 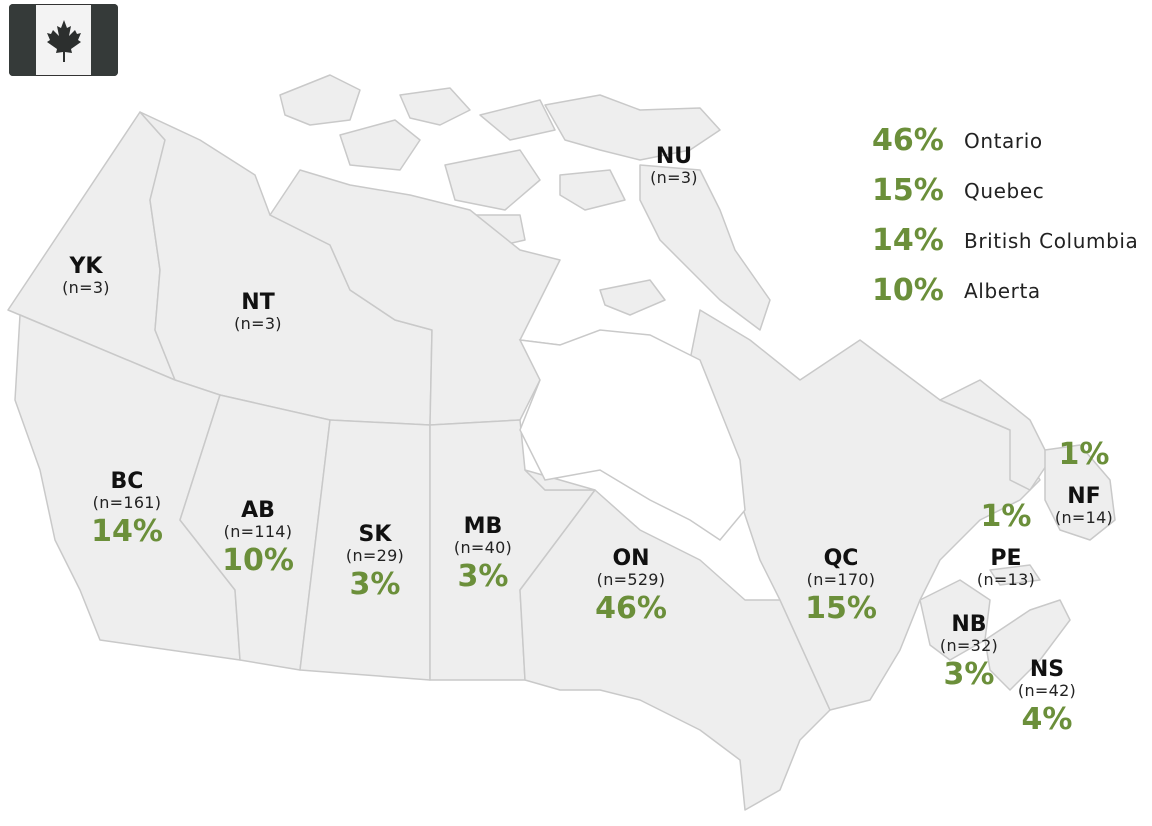 What do you see at coordinates (675, 640) in the screenshot?
I see `region-on` at bounding box center [675, 640].